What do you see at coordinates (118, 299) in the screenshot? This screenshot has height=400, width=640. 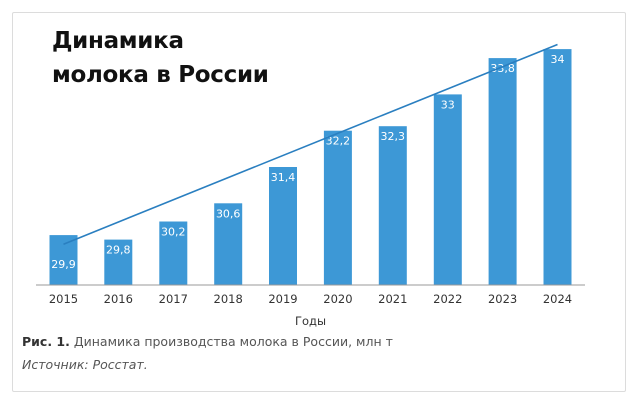 I see `x-tick-label-2016: 2016` at bounding box center [118, 299].